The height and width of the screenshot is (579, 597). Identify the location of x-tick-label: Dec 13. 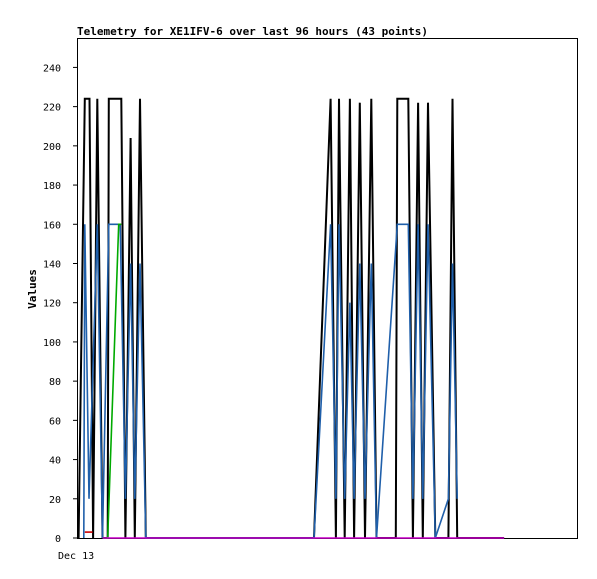
(76, 556).